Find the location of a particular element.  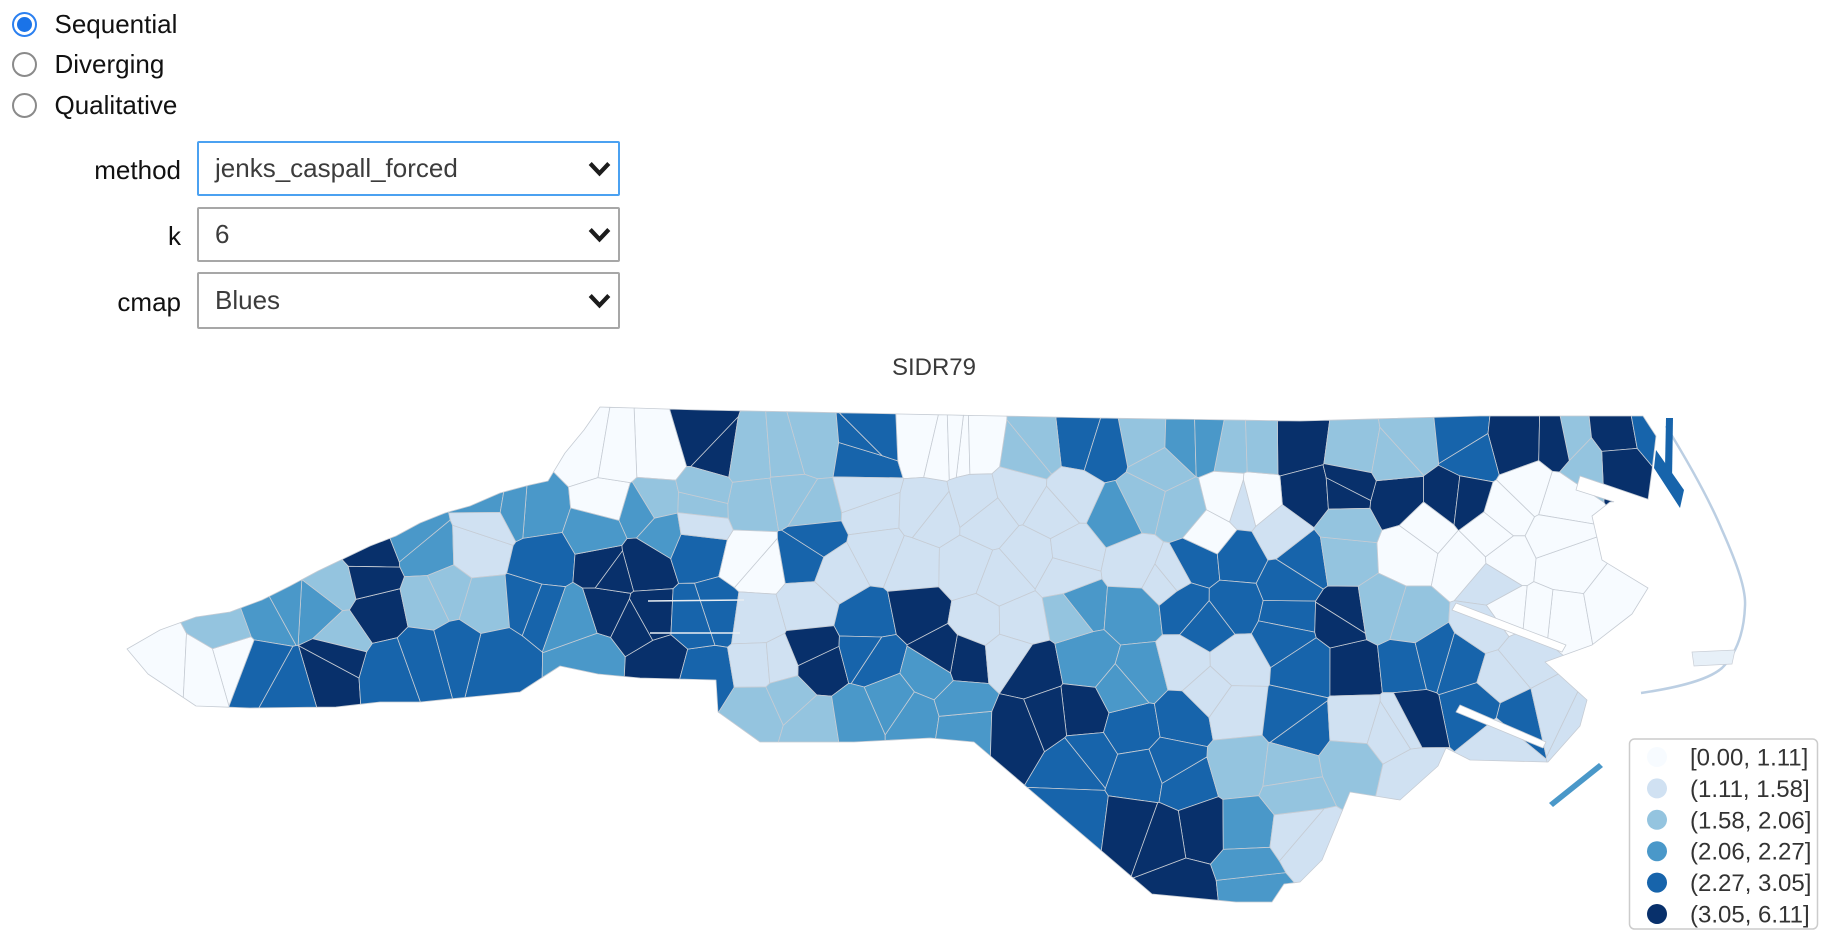

svg-text: SIDR79 is located at coordinates (934, 367).